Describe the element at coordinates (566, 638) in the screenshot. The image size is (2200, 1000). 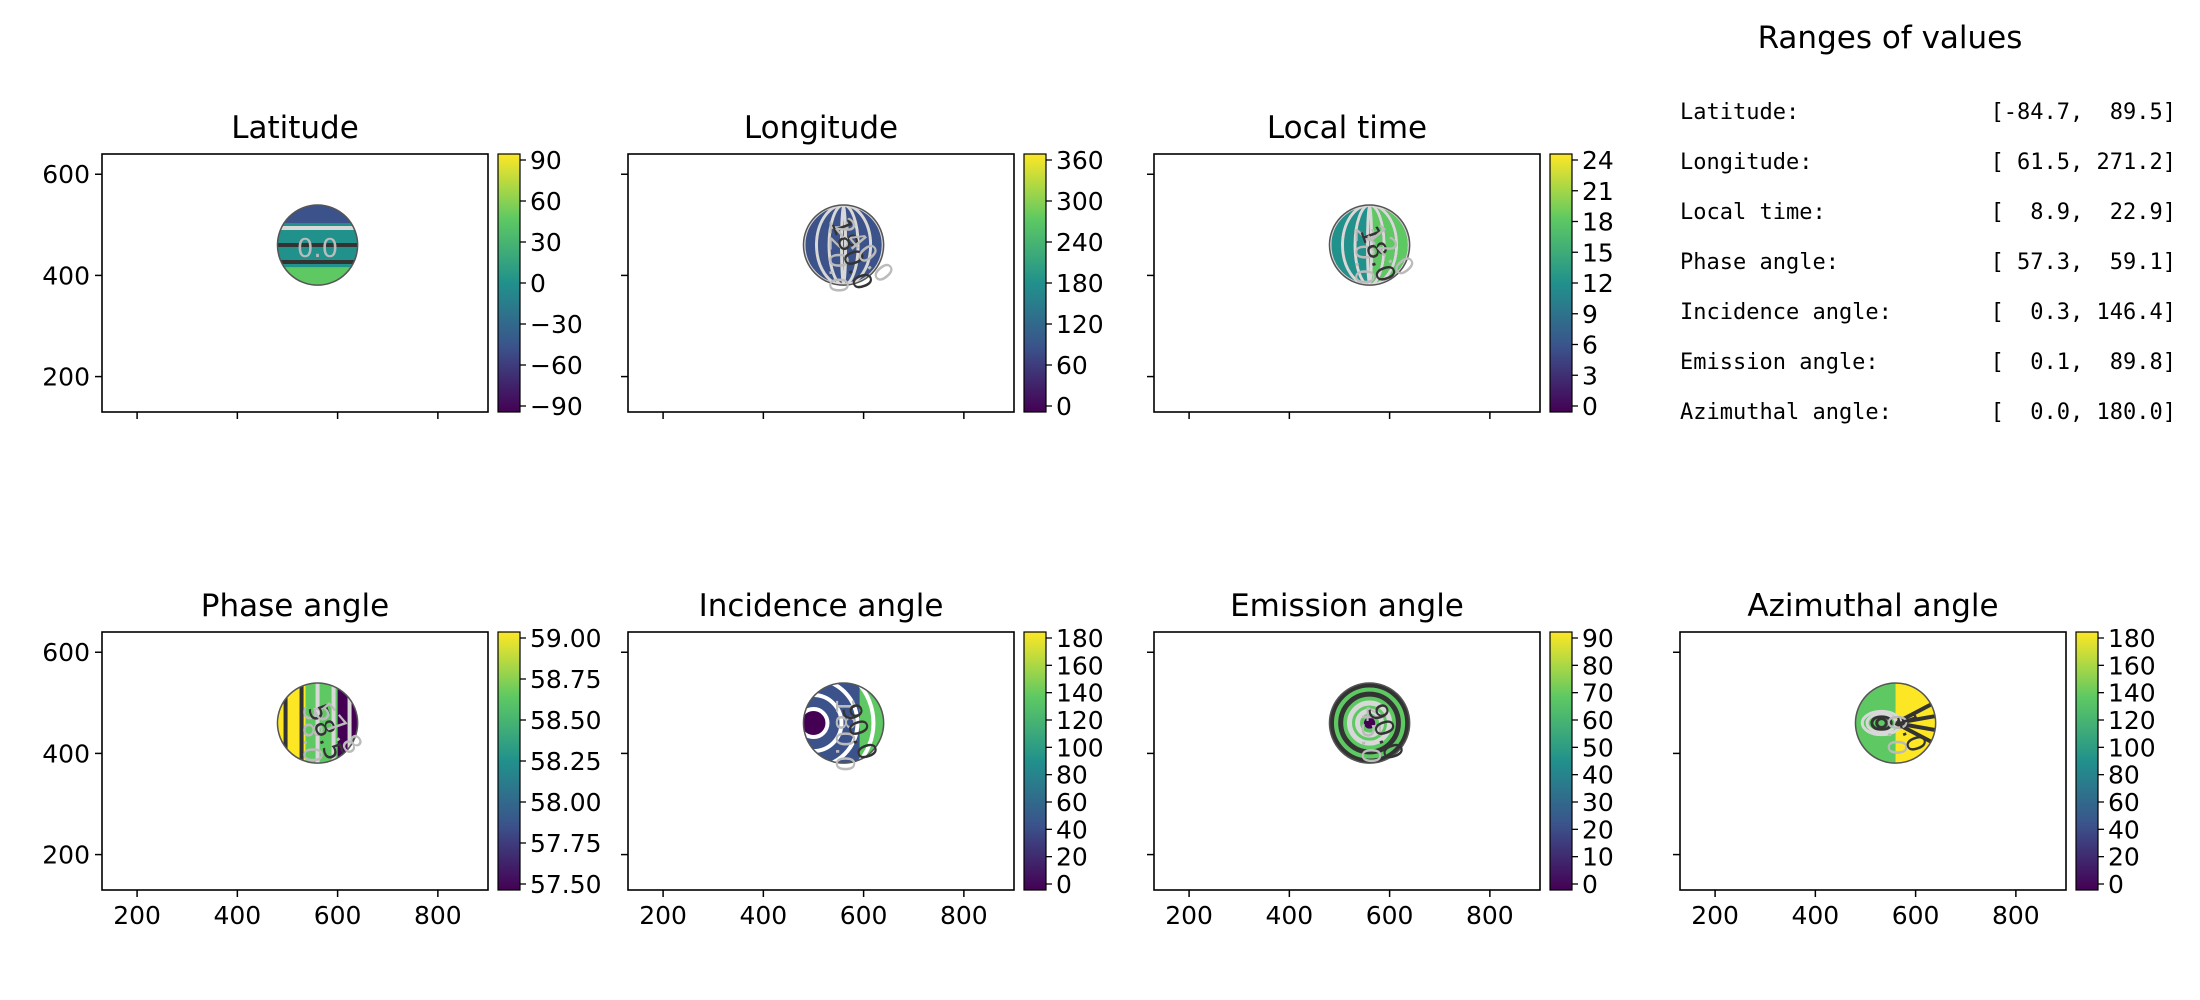
I see `colorbar-tick-label: 59.00` at that location.